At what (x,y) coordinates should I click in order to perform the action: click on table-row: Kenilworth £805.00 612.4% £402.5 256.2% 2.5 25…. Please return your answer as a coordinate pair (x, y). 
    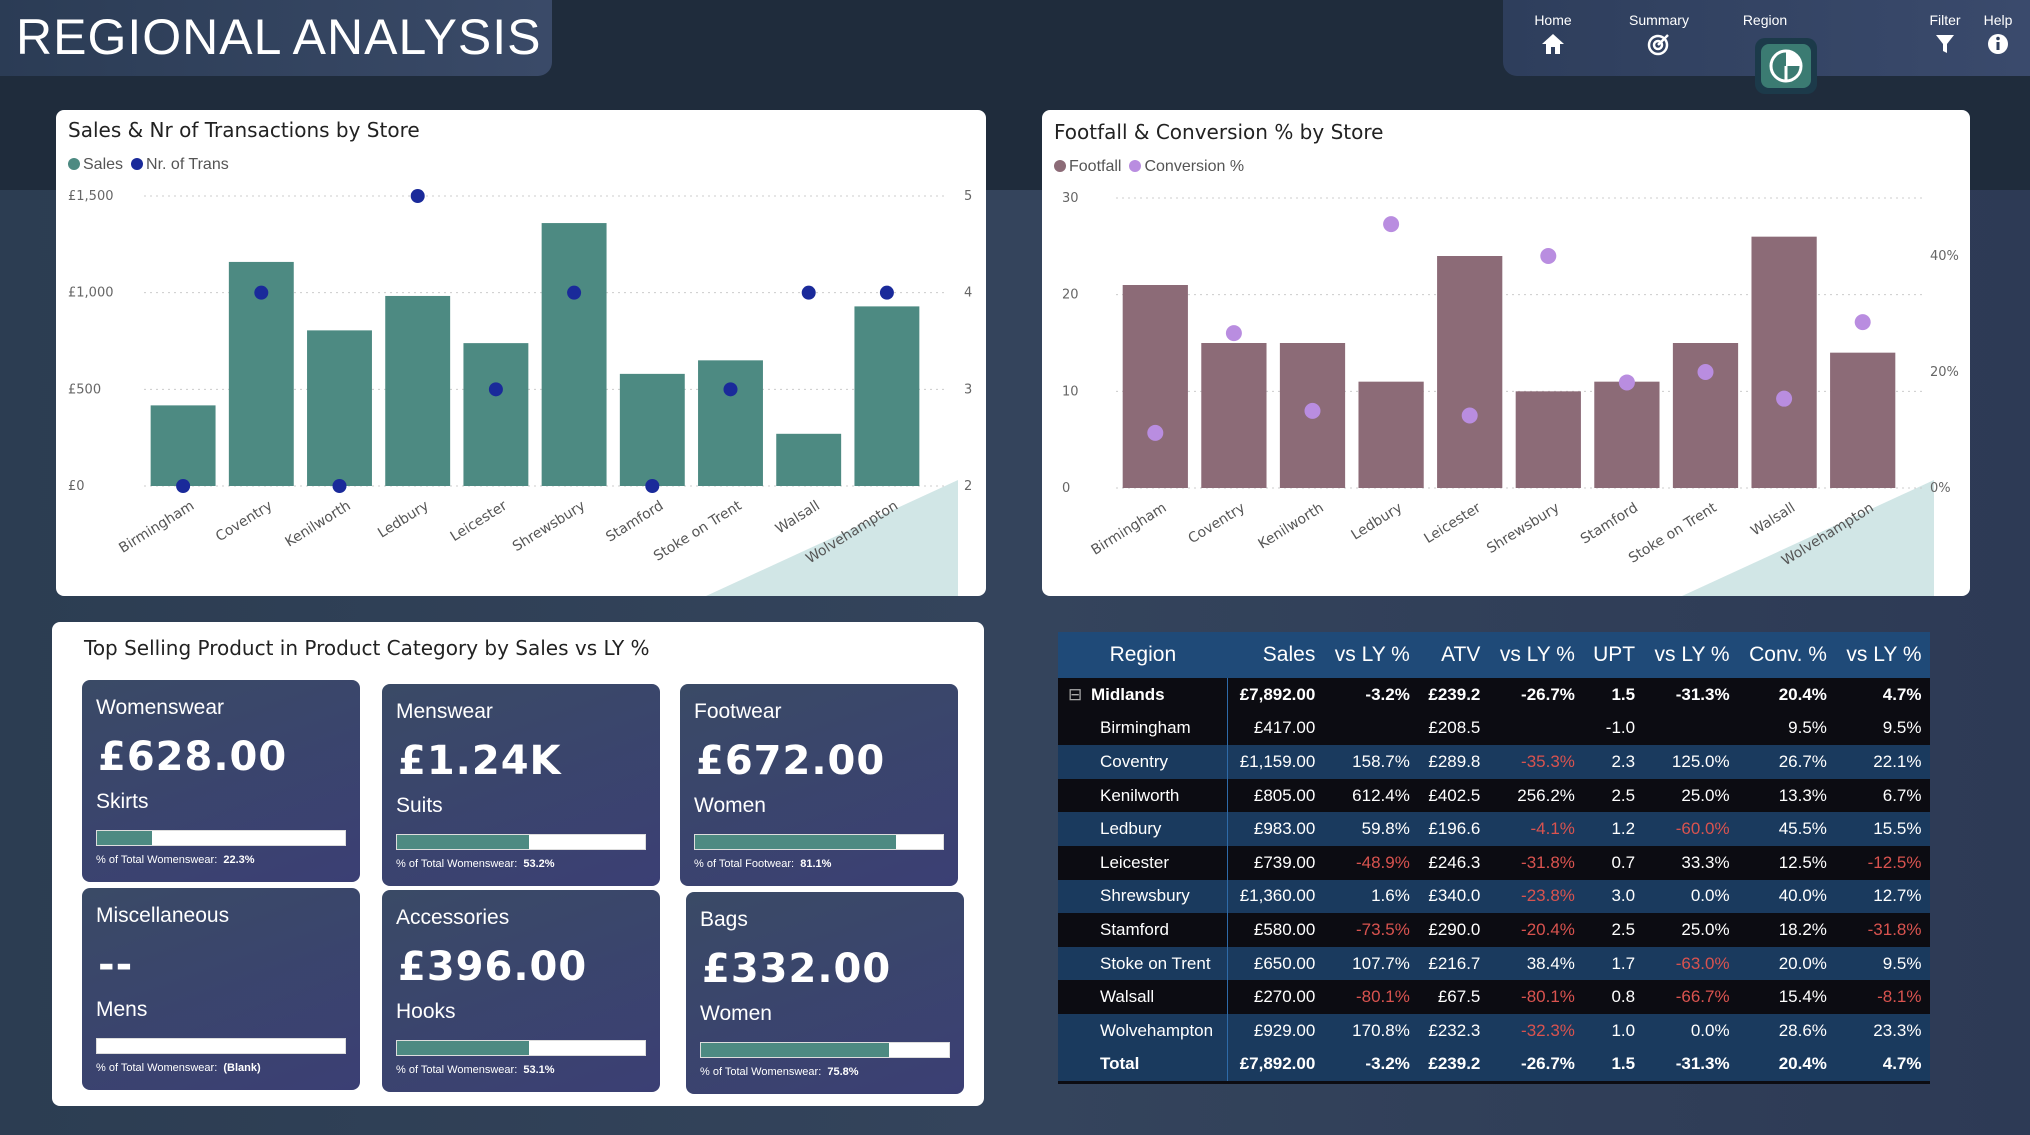
    Looking at the image, I should click on (1494, 795).